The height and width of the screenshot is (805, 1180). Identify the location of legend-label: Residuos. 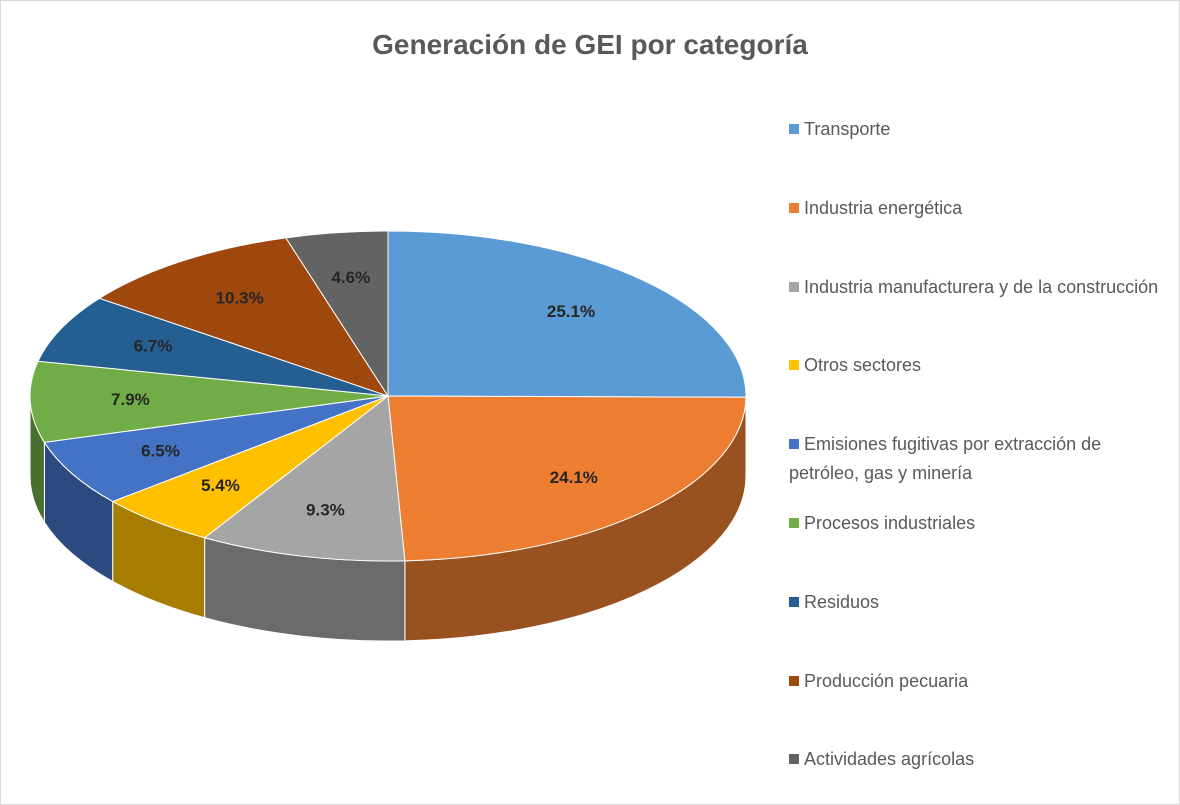
(842, 601).